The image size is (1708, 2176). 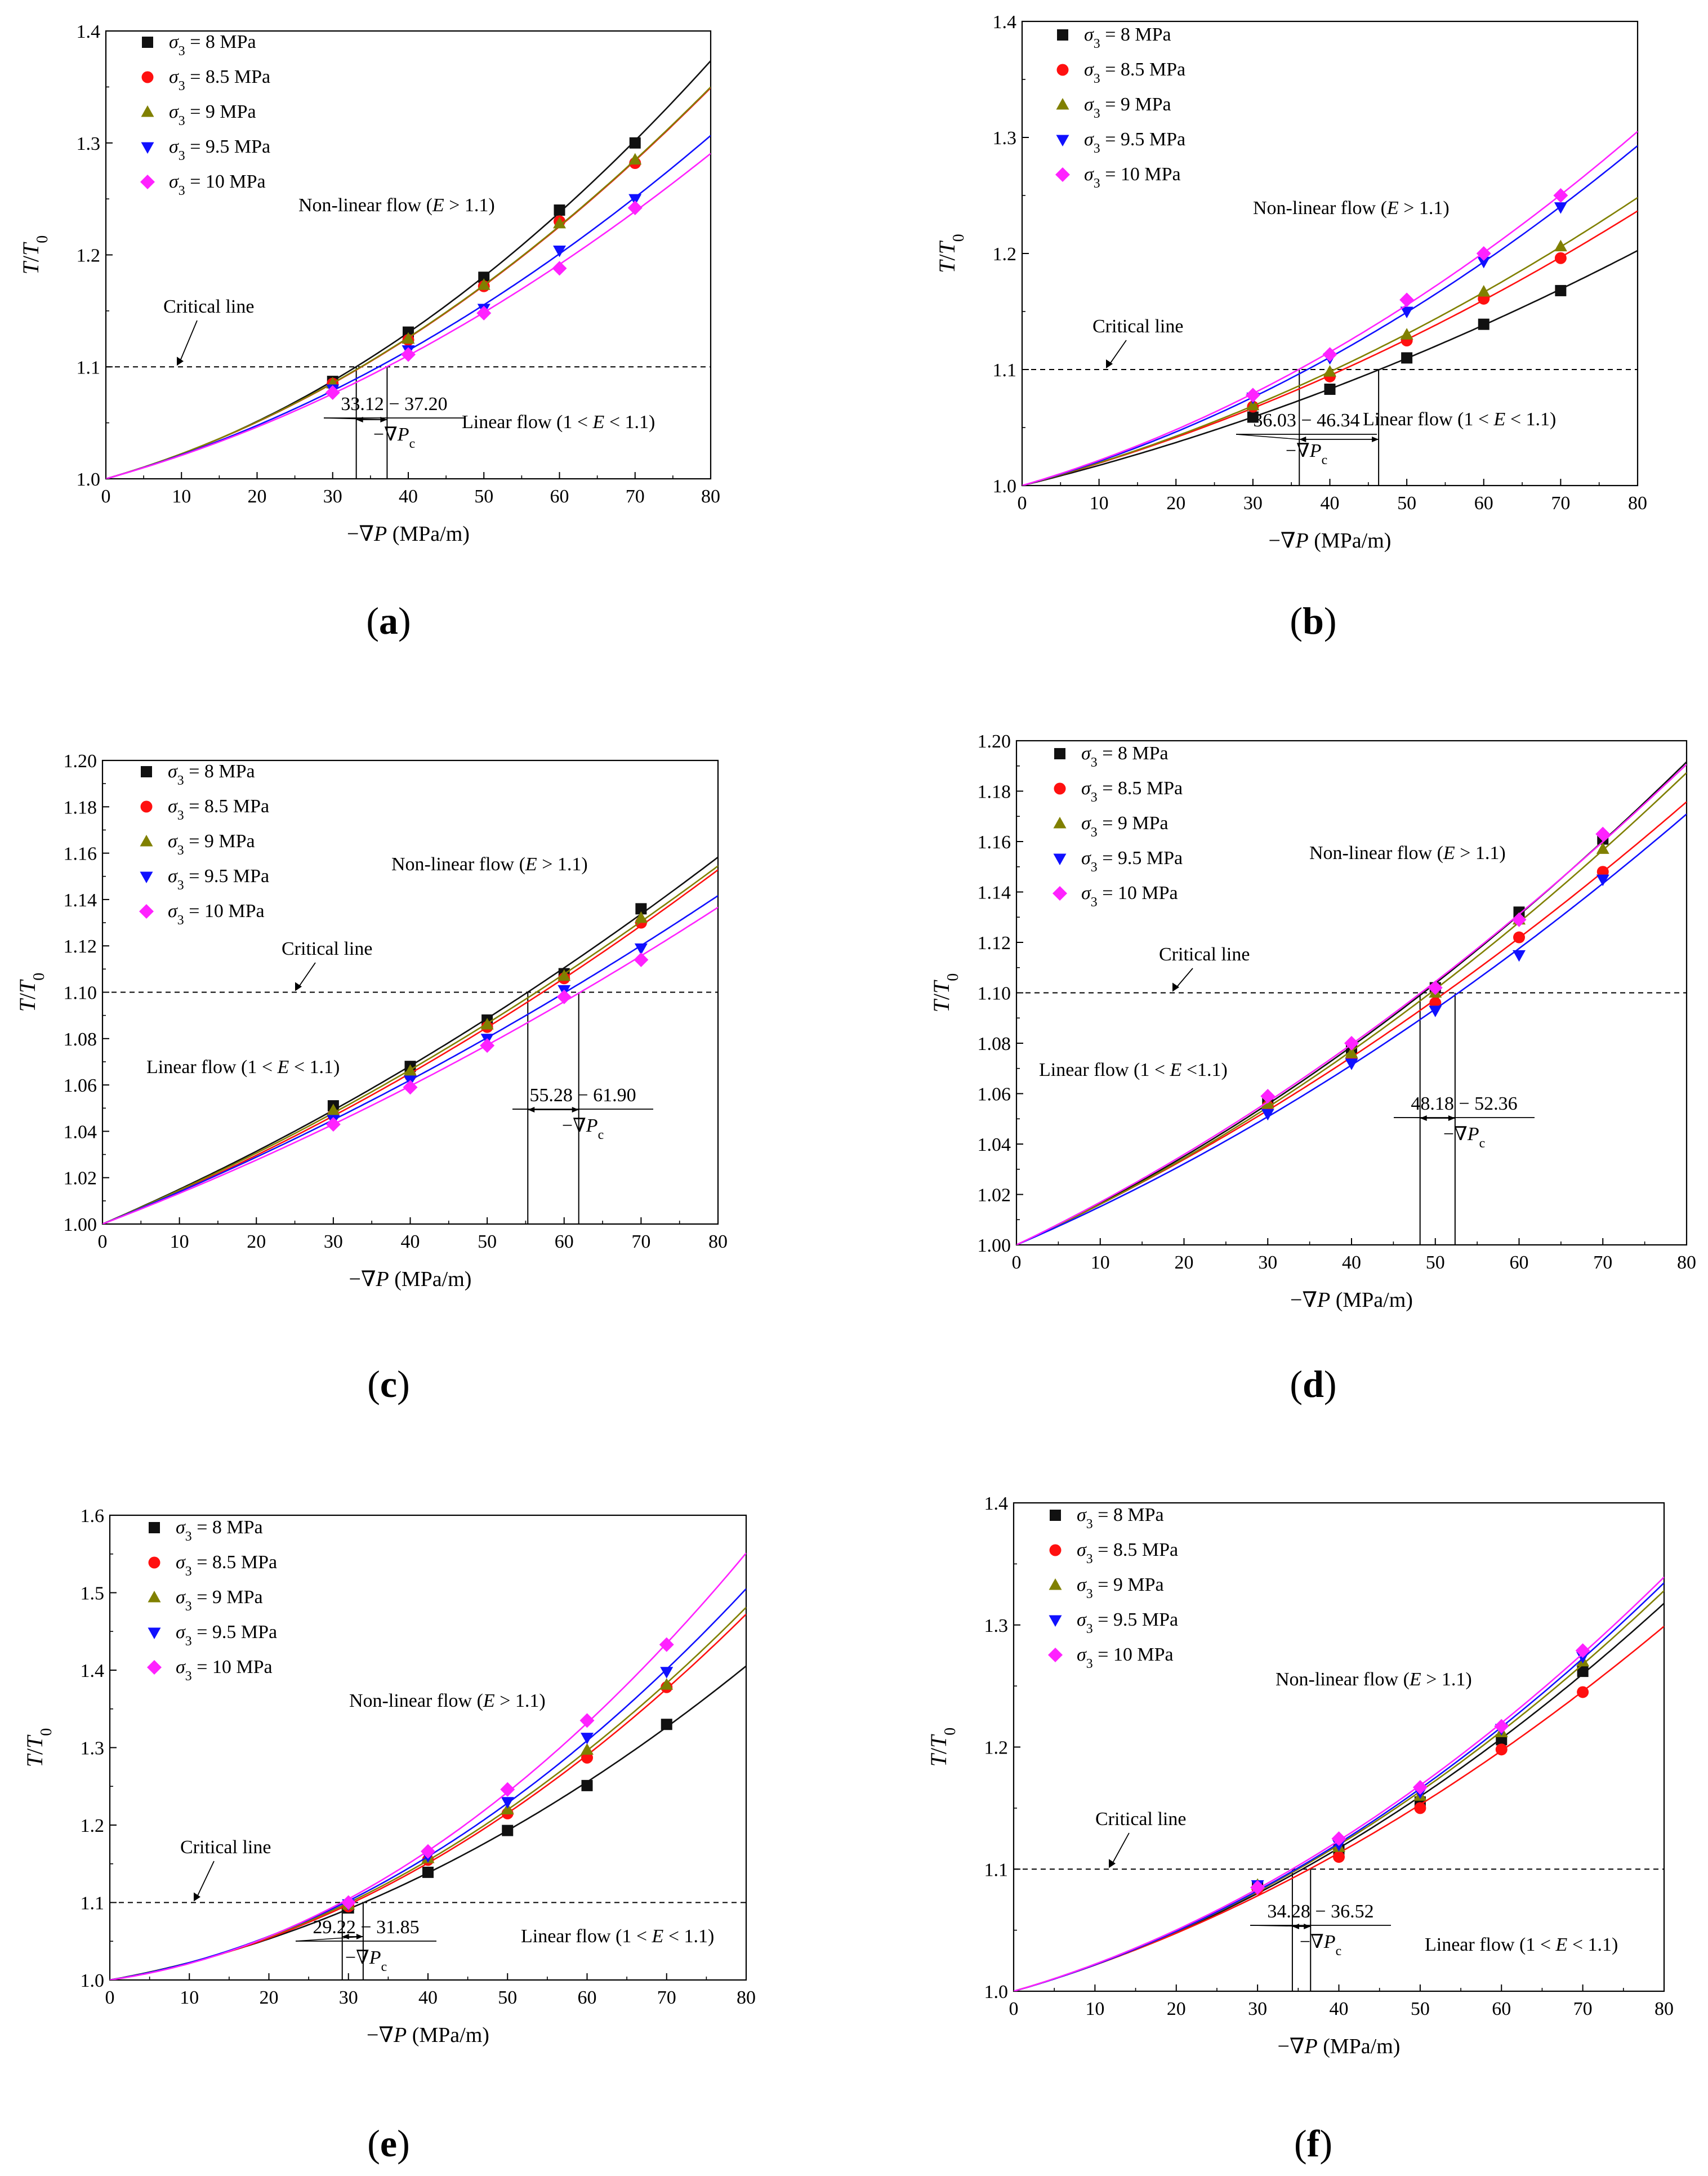 What do you see at coordinates (587, 1997) in the screenshot?
I see `x-tick-label: 60` at bounding box center [587, 1997].